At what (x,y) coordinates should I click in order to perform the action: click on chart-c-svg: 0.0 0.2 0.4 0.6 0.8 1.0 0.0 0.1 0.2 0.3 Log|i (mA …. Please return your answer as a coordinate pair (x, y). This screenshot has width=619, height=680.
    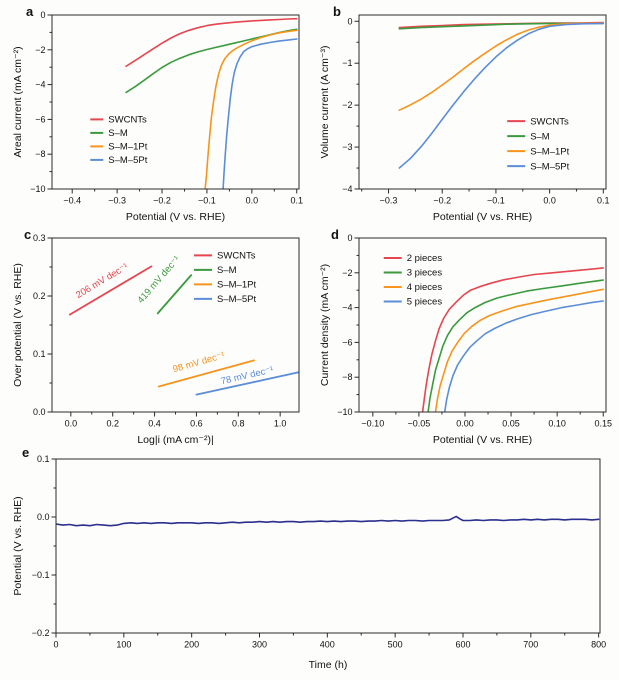
    Looking at the image, I should click on (156, 339).